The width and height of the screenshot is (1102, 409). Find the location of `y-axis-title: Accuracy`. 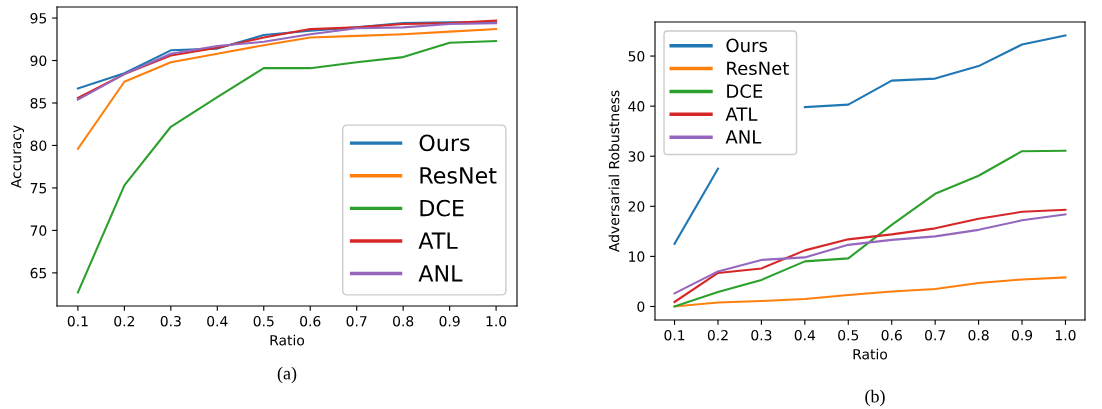

y-axis-title: Accuracy is located at coordinates (18, 157).